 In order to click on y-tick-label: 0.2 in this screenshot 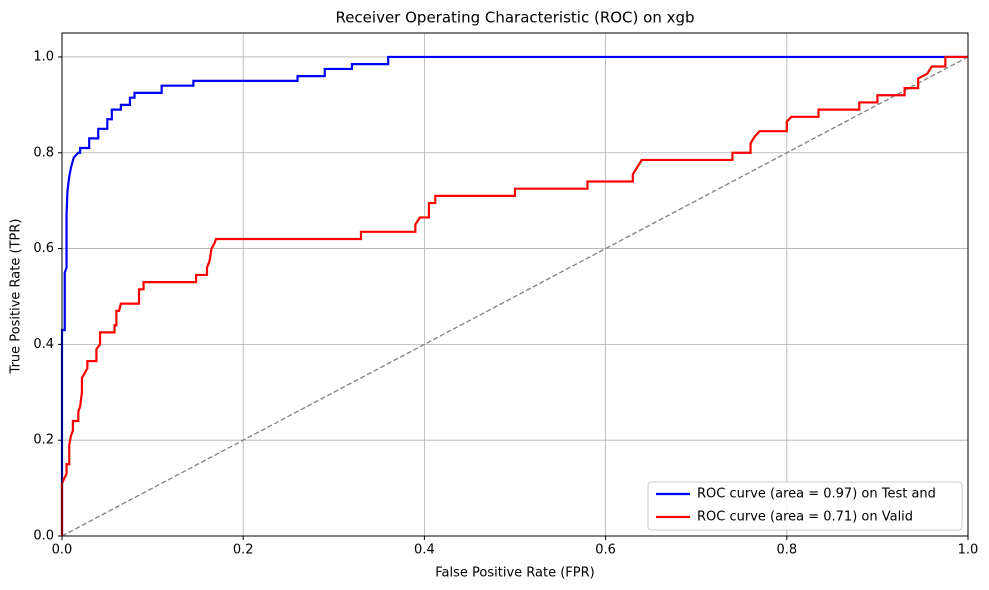, I will do `click(43, 440)`.